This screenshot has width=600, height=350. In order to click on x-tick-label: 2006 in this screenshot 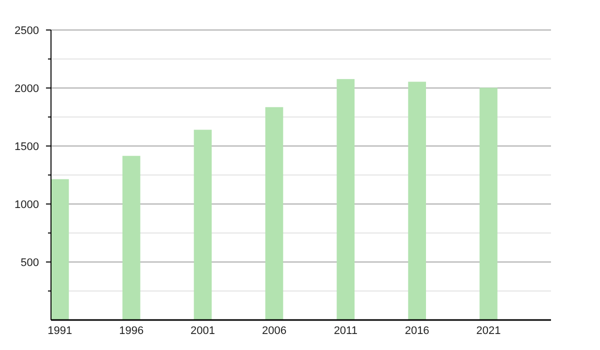, I will do `click(274, 331)`.